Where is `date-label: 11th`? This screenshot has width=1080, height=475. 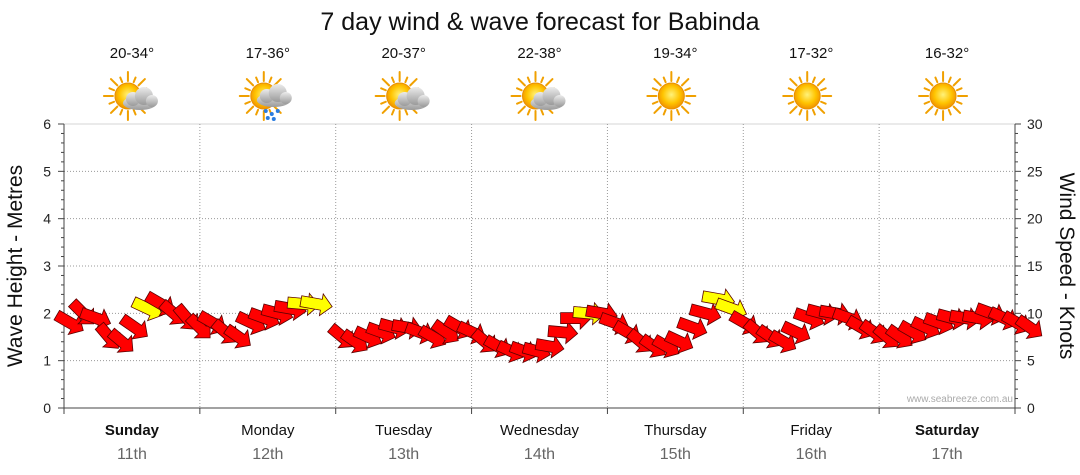
date-label: 11th is located at coordinates (132, 454).